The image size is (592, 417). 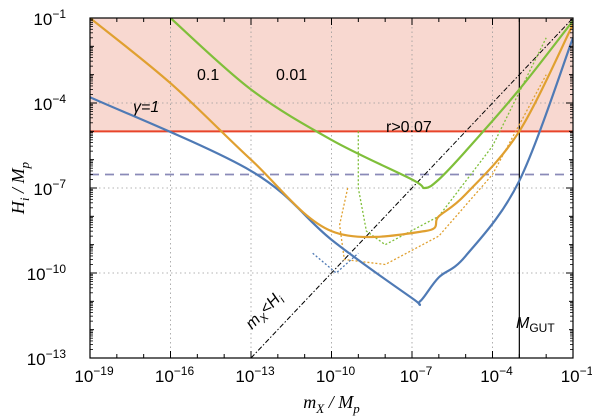 What do you see at coordinates (49, 18) in the screenshot?
I see `y-tick-label: 10⁻¹` at bounding box center [49, 18].